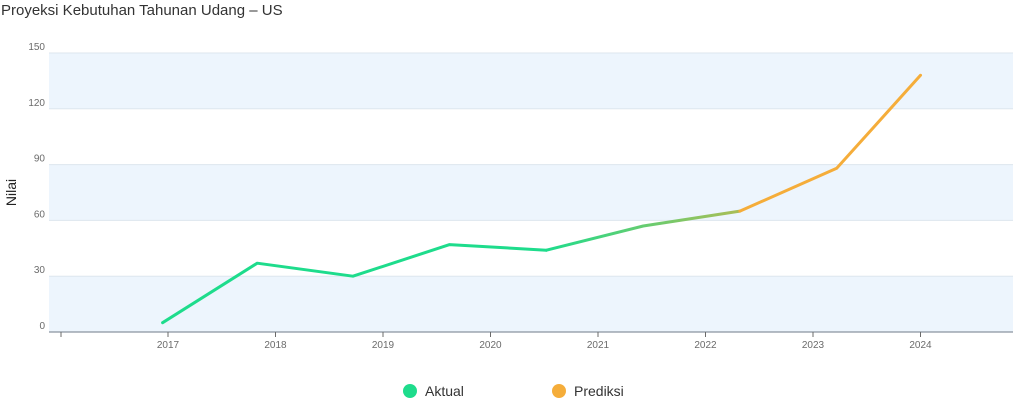 This screenshot has height=403, width=1026. What do you see at coordinates (599, 391) in the screenshot?
I see `legend-label-prediksi: Prediksi` at bounding box center [599, 391].